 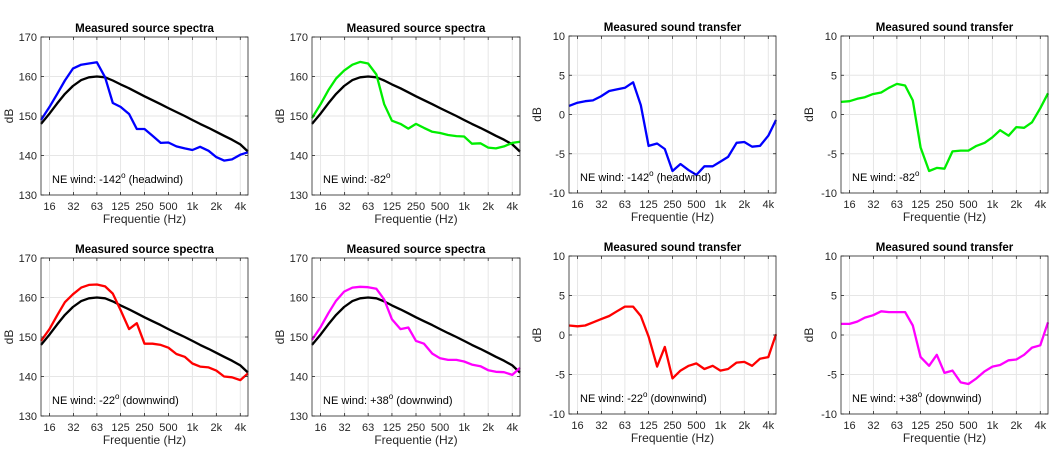 What do you see at coordinates (356, 401) in the screenshot?
I see `annotation-prefix: NE wind: +38` at bounding box center [356, 401].